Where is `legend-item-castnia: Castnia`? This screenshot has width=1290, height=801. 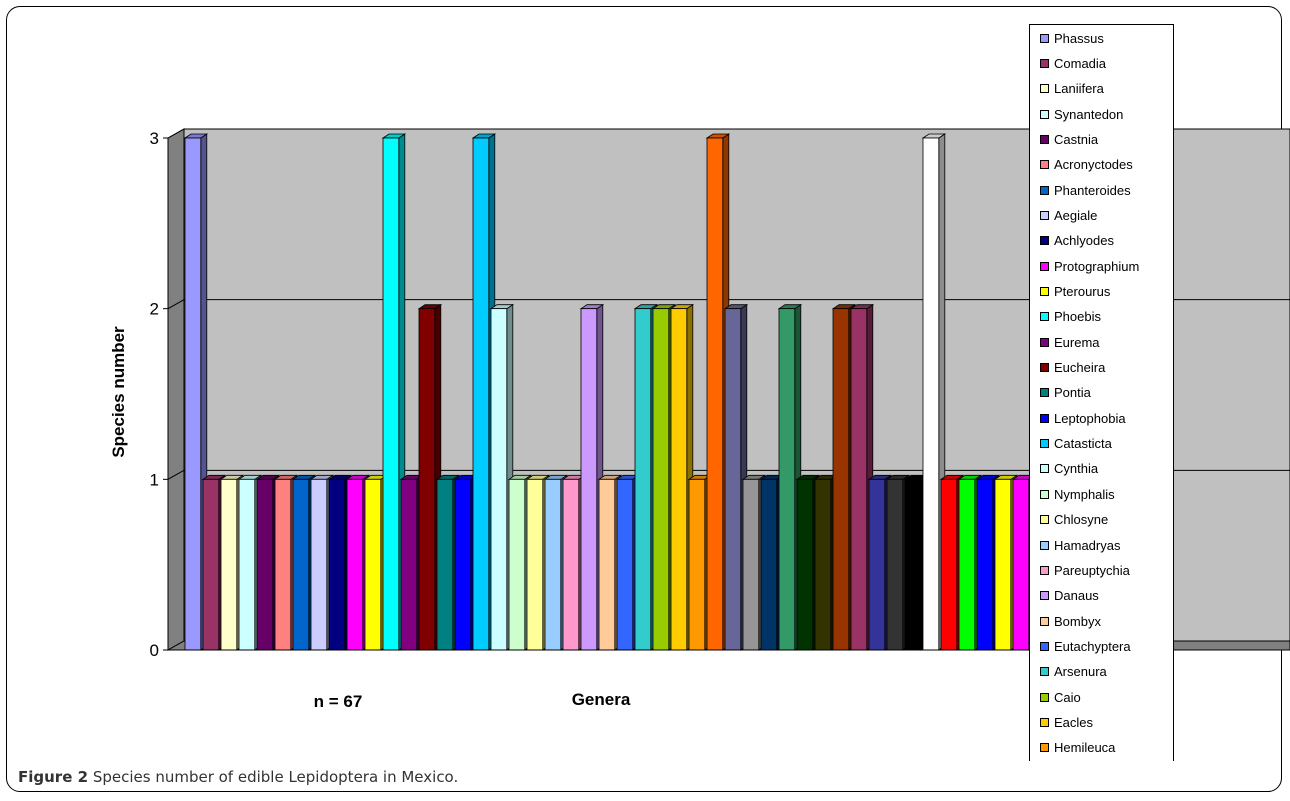 legend-item-castnia: Castnia is located at coordinates (1069, 139).